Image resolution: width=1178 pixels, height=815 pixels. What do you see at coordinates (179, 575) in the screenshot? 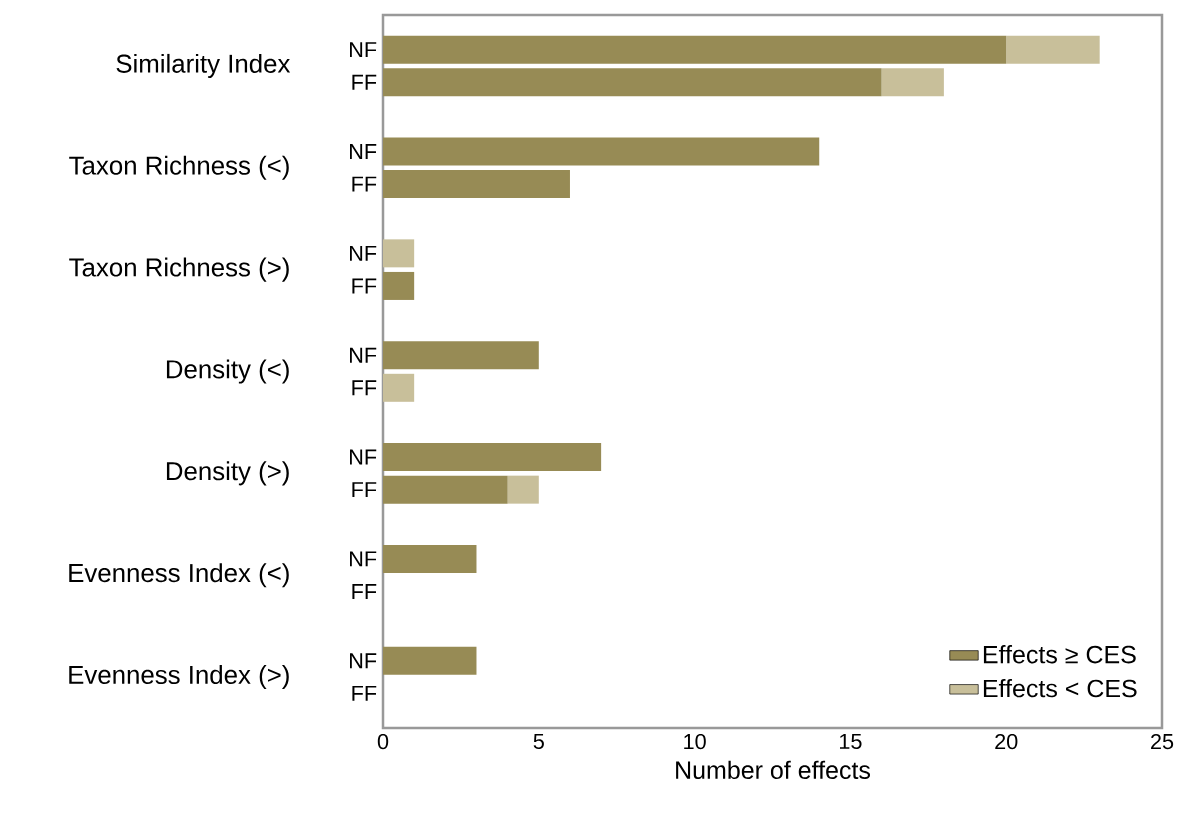
I see `text: Evenness Index (<)` at bounding box center [179, 575].